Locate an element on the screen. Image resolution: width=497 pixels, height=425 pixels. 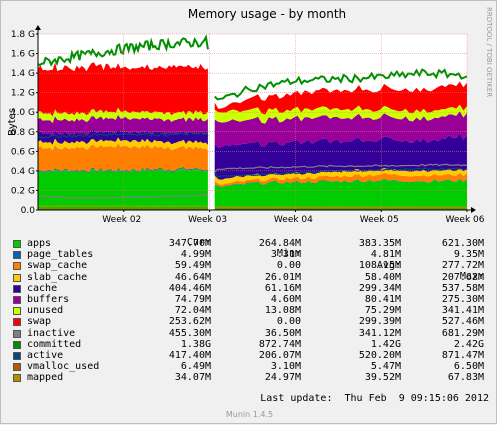
legend-cur: 74.79M is located at coordinates (171, 299).